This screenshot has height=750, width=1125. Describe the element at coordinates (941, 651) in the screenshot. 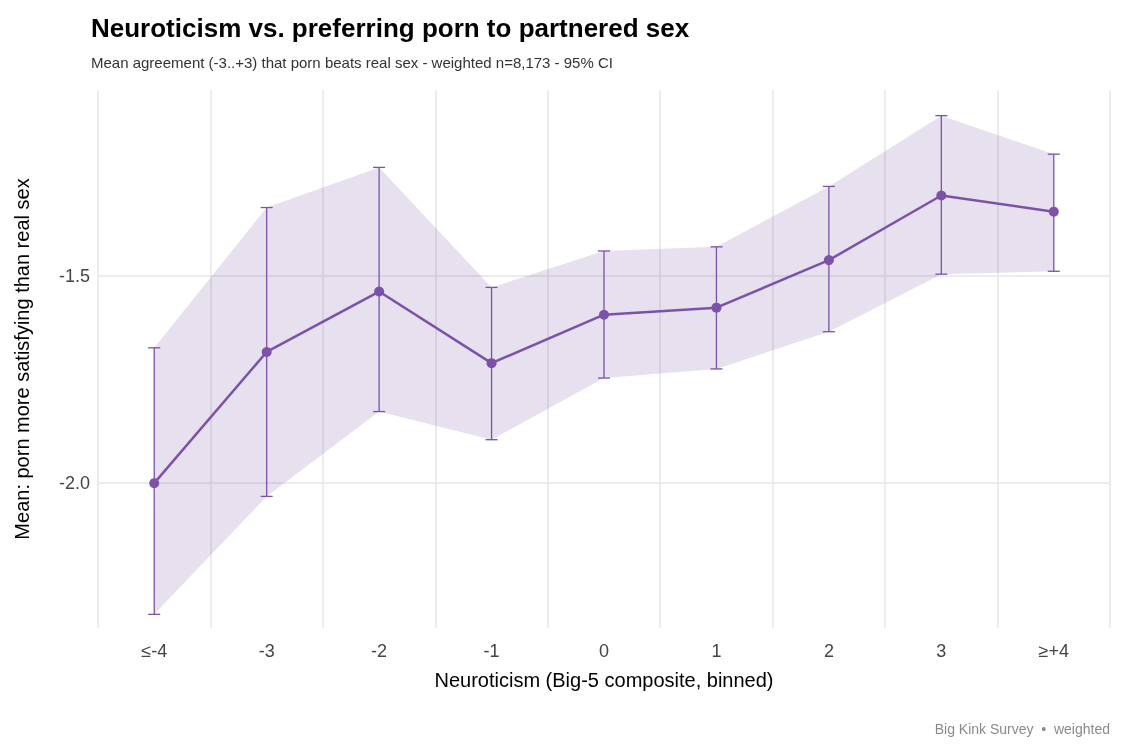

I see `x-tick-label: 3` at that location.